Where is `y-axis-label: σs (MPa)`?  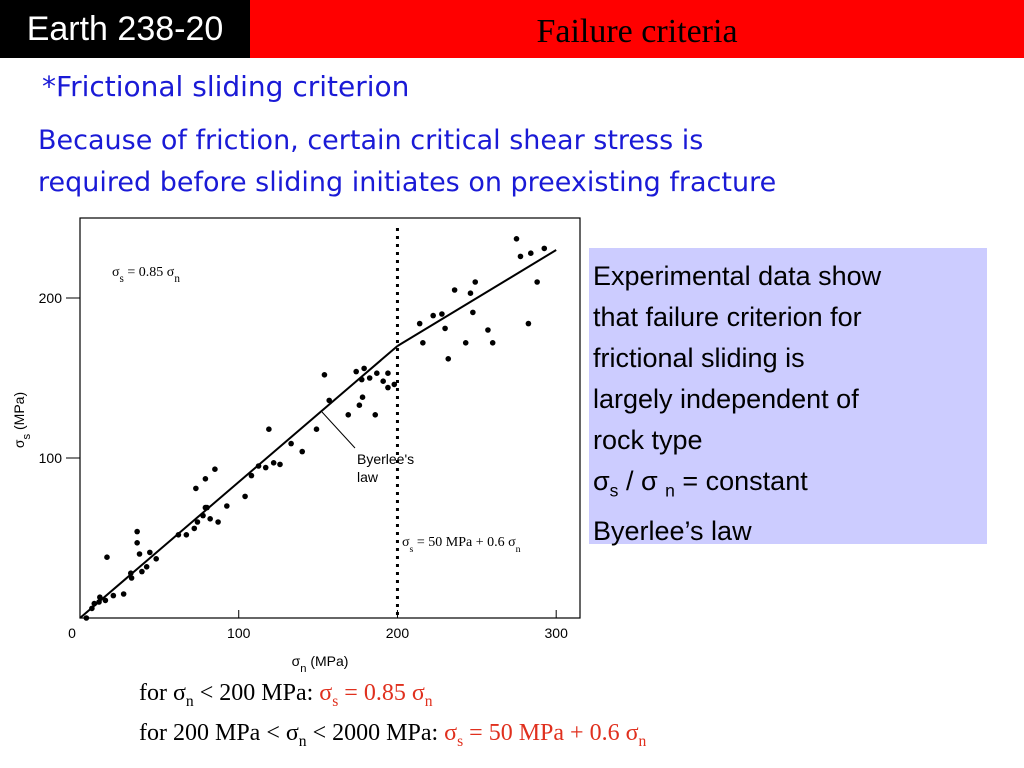
y-axis-label: σs (MPa) is located at coordinates (22, 420).